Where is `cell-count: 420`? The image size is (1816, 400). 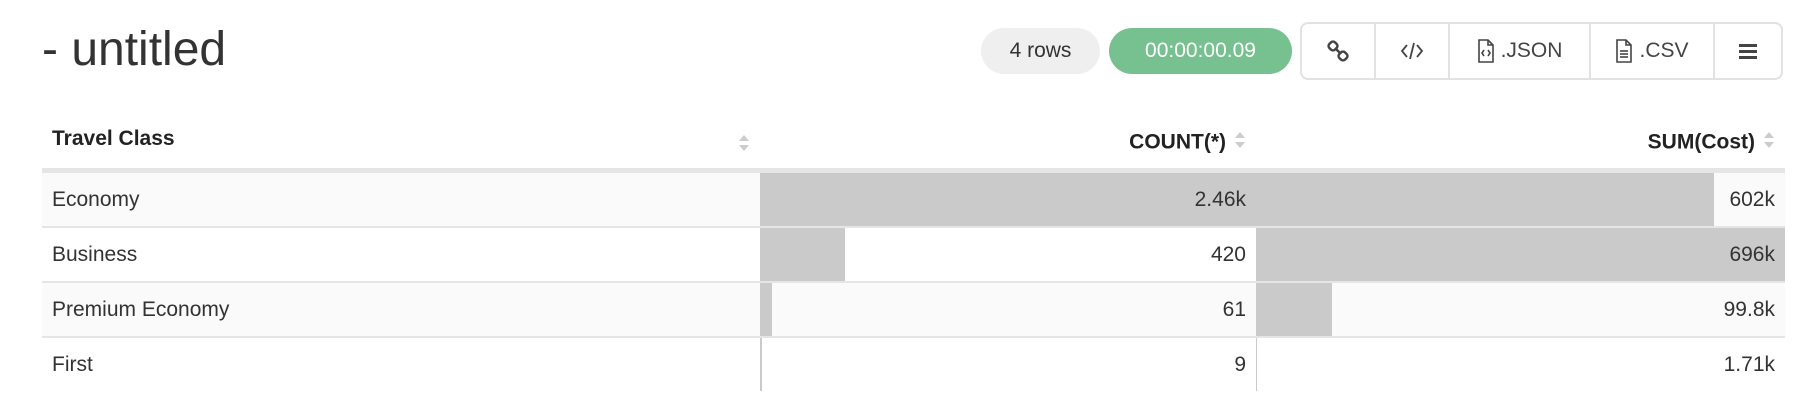 cell-count: 420 is located at coordinates (1008, 255).